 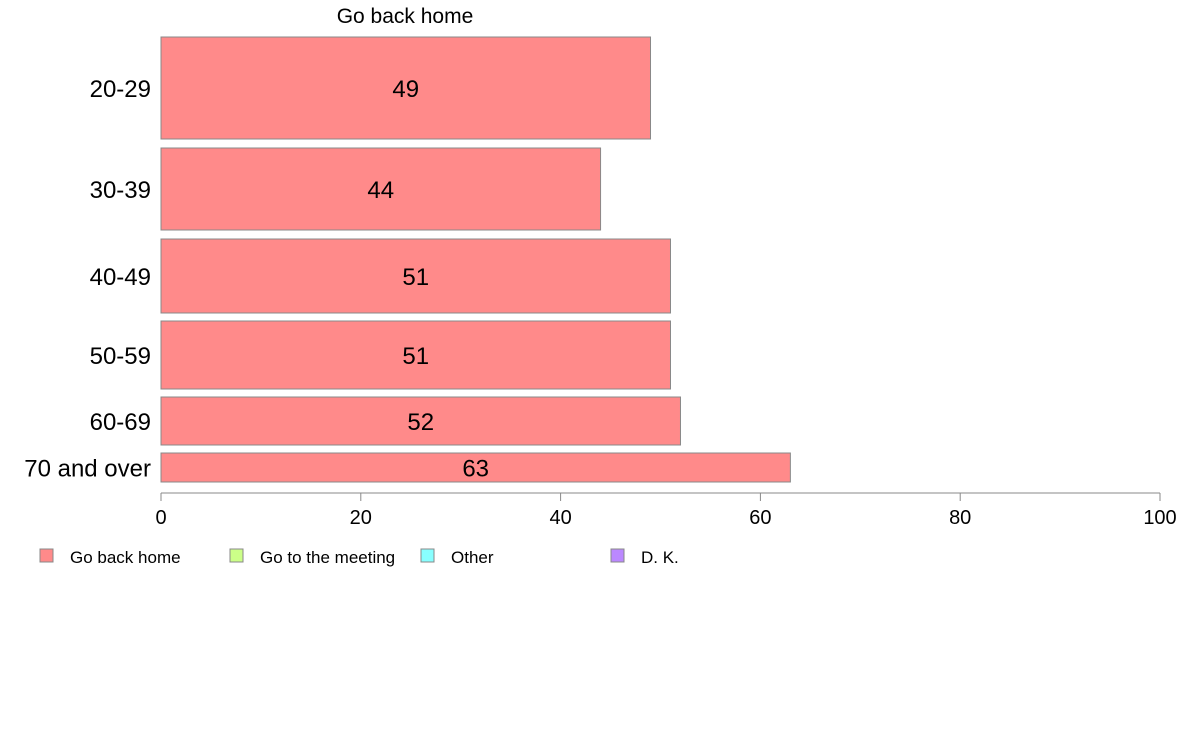 I want to click on category-label: 50-59, so click(x=120, y=356).